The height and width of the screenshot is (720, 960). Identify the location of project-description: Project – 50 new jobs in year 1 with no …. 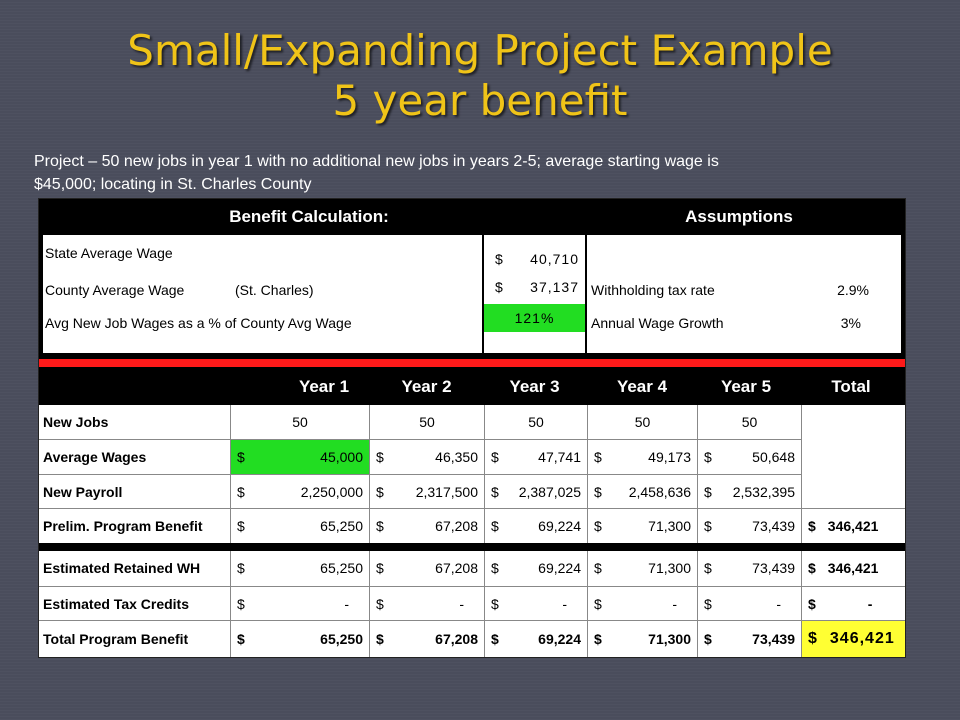
(484, 173).